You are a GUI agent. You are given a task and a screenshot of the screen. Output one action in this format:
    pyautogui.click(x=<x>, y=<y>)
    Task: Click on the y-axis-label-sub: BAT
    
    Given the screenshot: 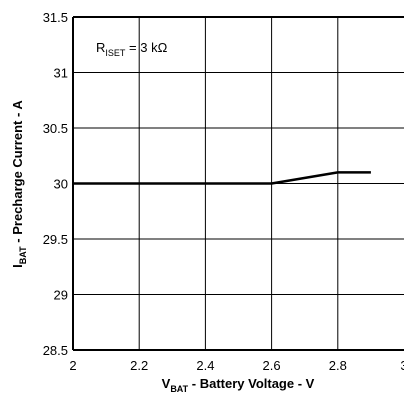 What is the action you would take?
    pyautogui.click(x=23, y=255)
    